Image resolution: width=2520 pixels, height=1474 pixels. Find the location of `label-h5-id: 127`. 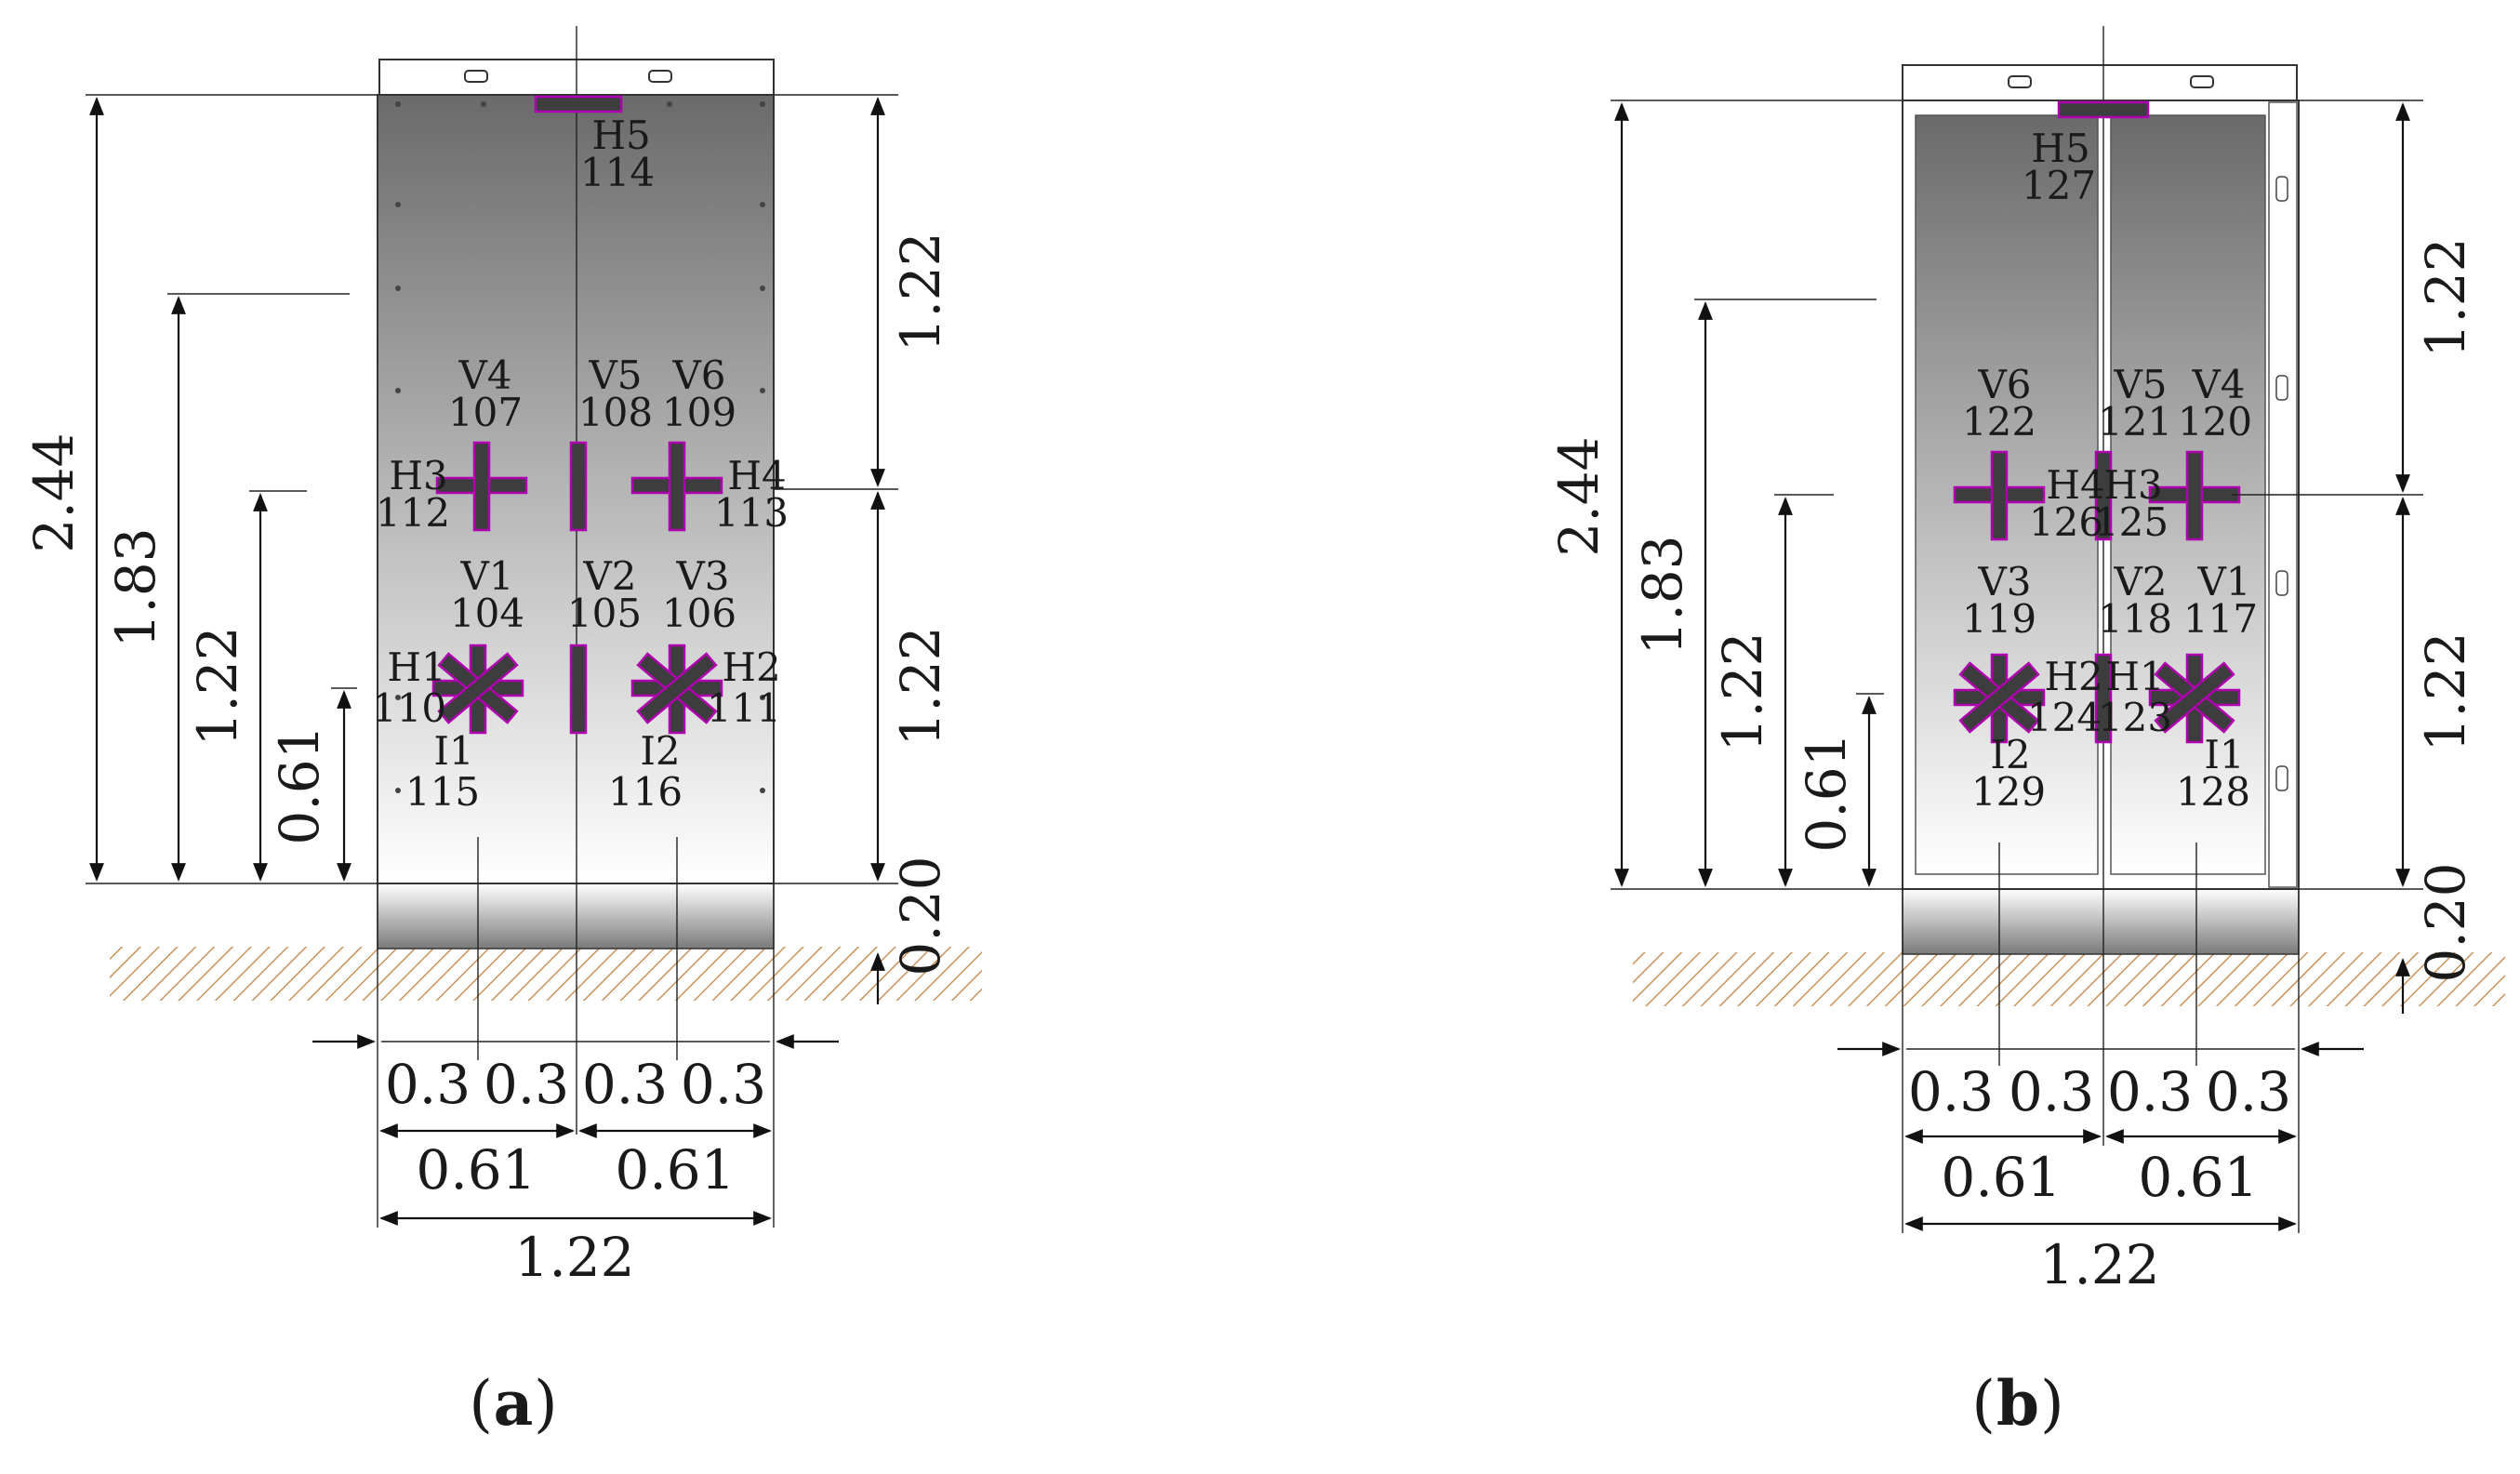

label-h5-id: 127 is located at coordinates (2059, 185).